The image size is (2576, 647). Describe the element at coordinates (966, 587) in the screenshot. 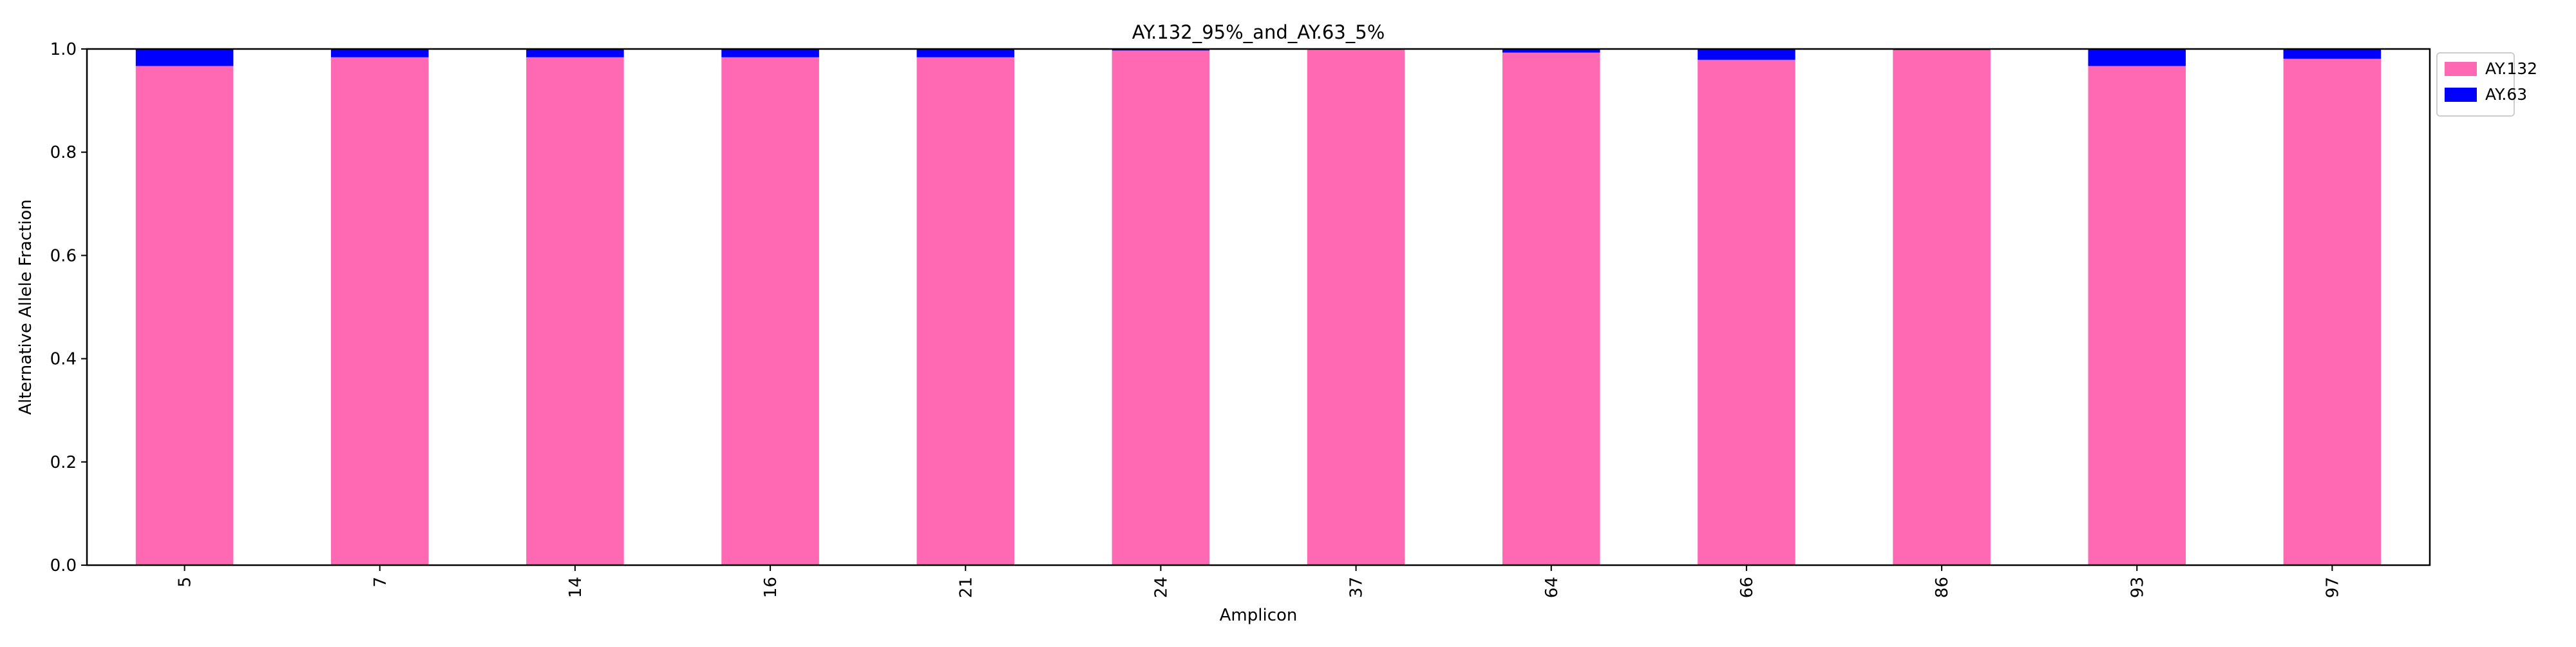

I see `x-tick-label: 21` at that location.